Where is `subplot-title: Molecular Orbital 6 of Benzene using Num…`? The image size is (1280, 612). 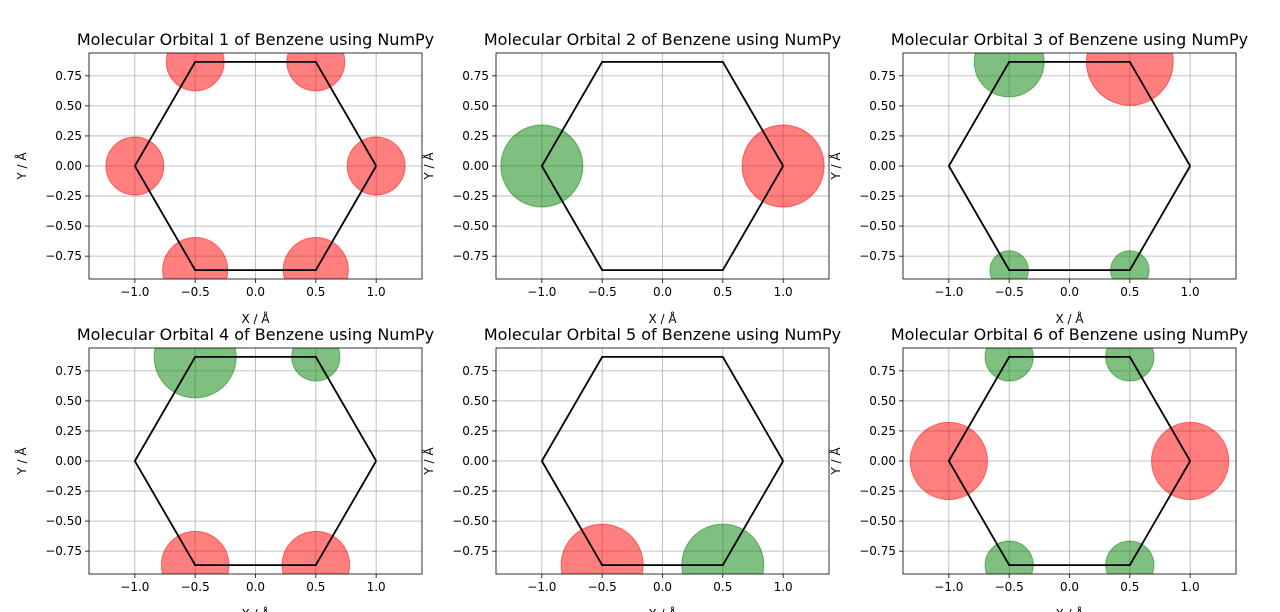
subplot-title: Molecular Orbital 6 of Benzene using Num… is located at coordinates (1069, 334).